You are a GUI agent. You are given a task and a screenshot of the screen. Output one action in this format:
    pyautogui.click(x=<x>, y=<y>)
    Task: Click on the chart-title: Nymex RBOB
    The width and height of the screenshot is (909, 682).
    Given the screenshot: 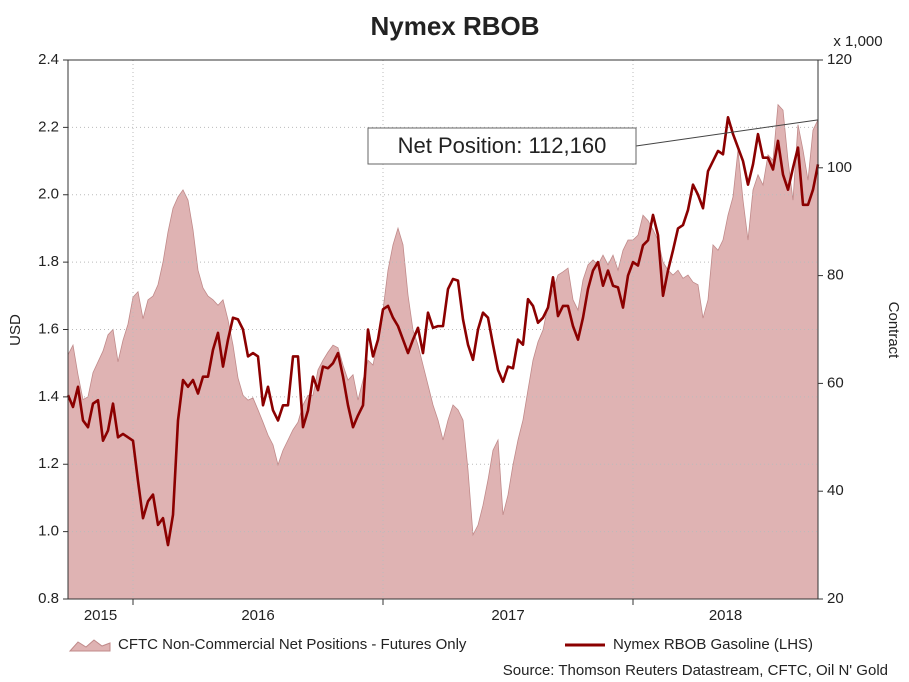 What is the action you would take?
    pyautogui.click(x=454, y=26)
    